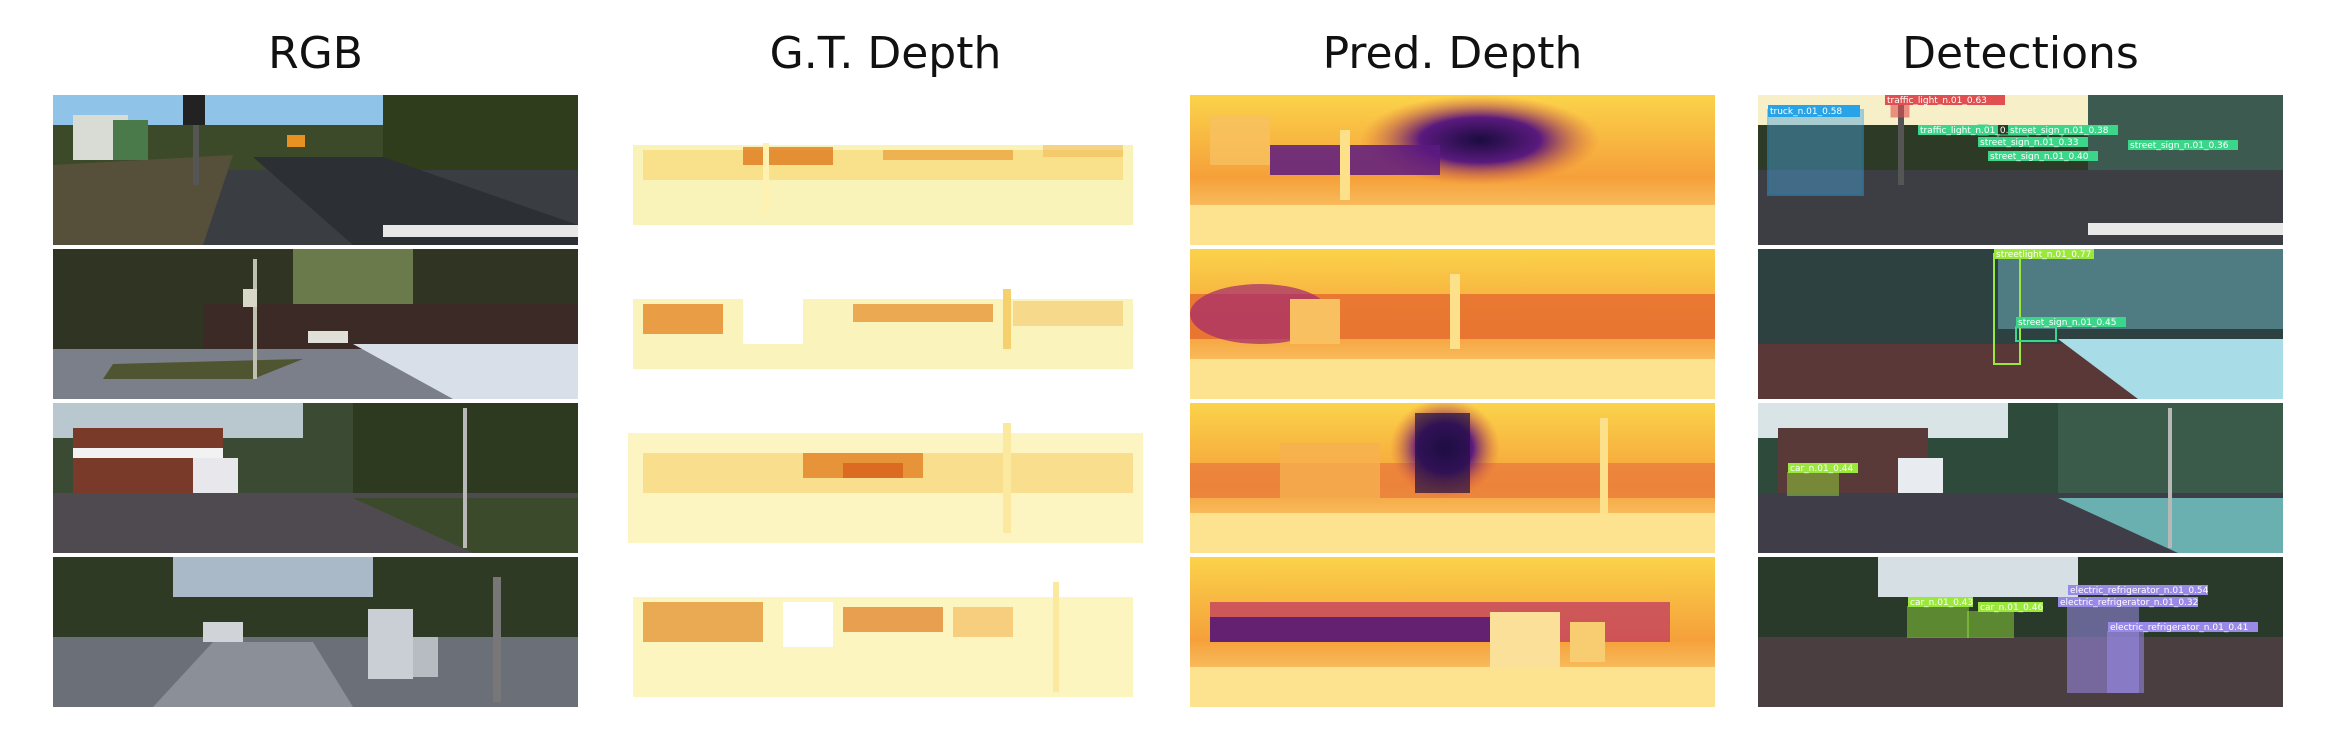 The width and height of the screenshot is (2333, 750). Describe the element at coordinates (2020, 478) in the screenshot. I see `detections-image-row-3: car_n.01_0.44` at that location.